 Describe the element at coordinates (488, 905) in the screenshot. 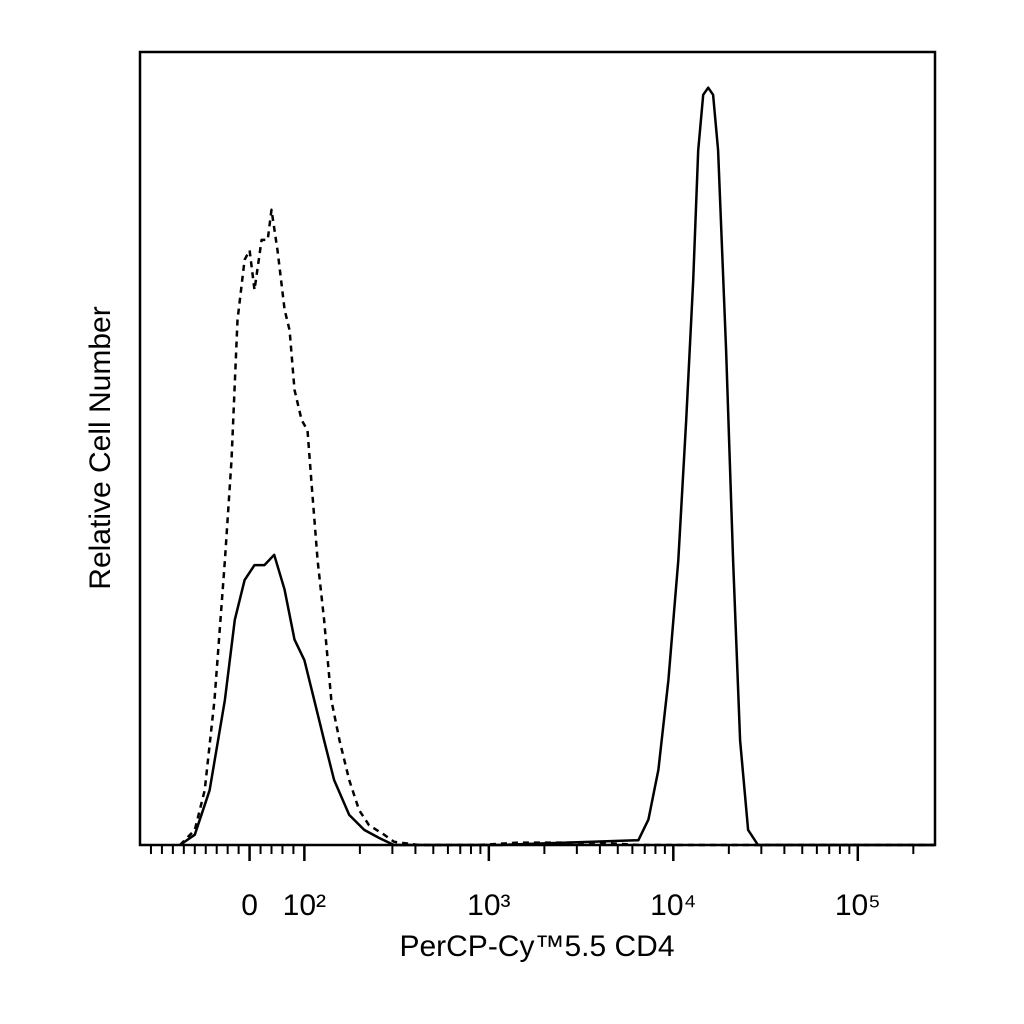

I see `x-tick-label: 10³` at that location.